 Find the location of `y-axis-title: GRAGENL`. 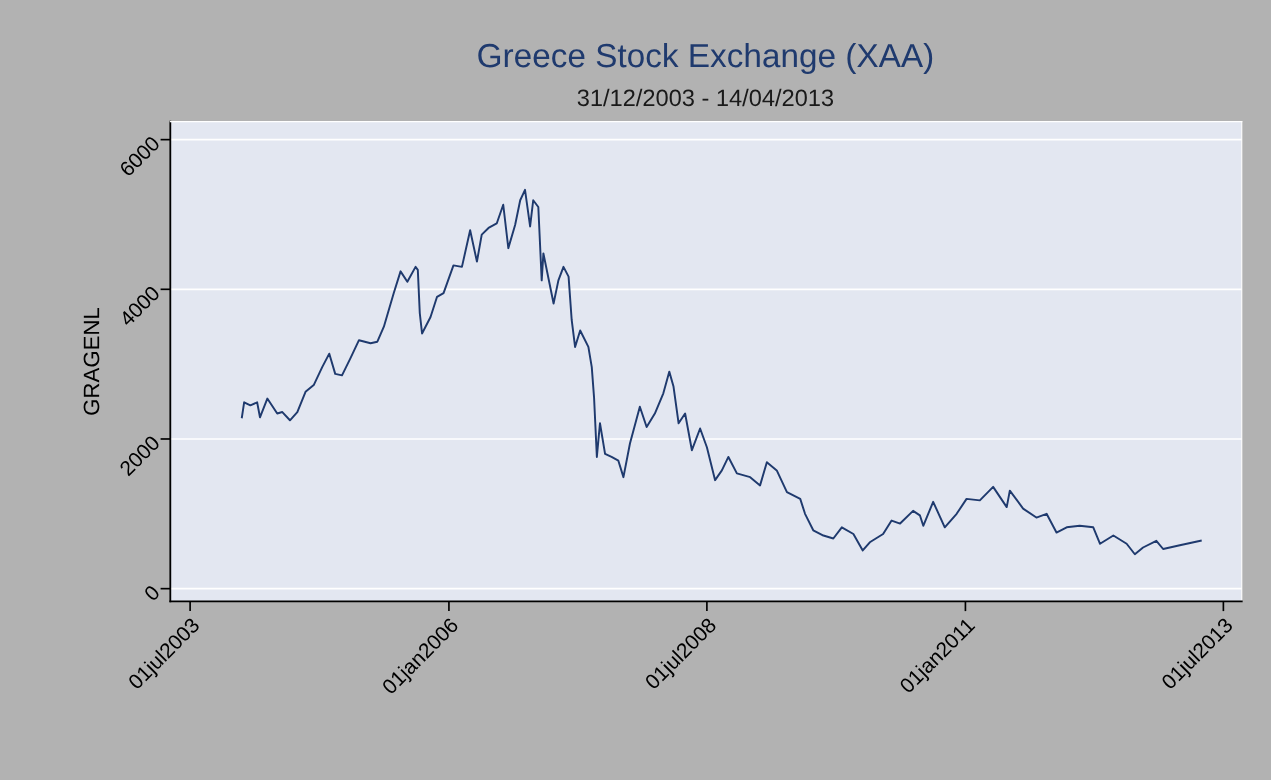

y-axis-title: GRAGENL is located at coordinates (91, 361).